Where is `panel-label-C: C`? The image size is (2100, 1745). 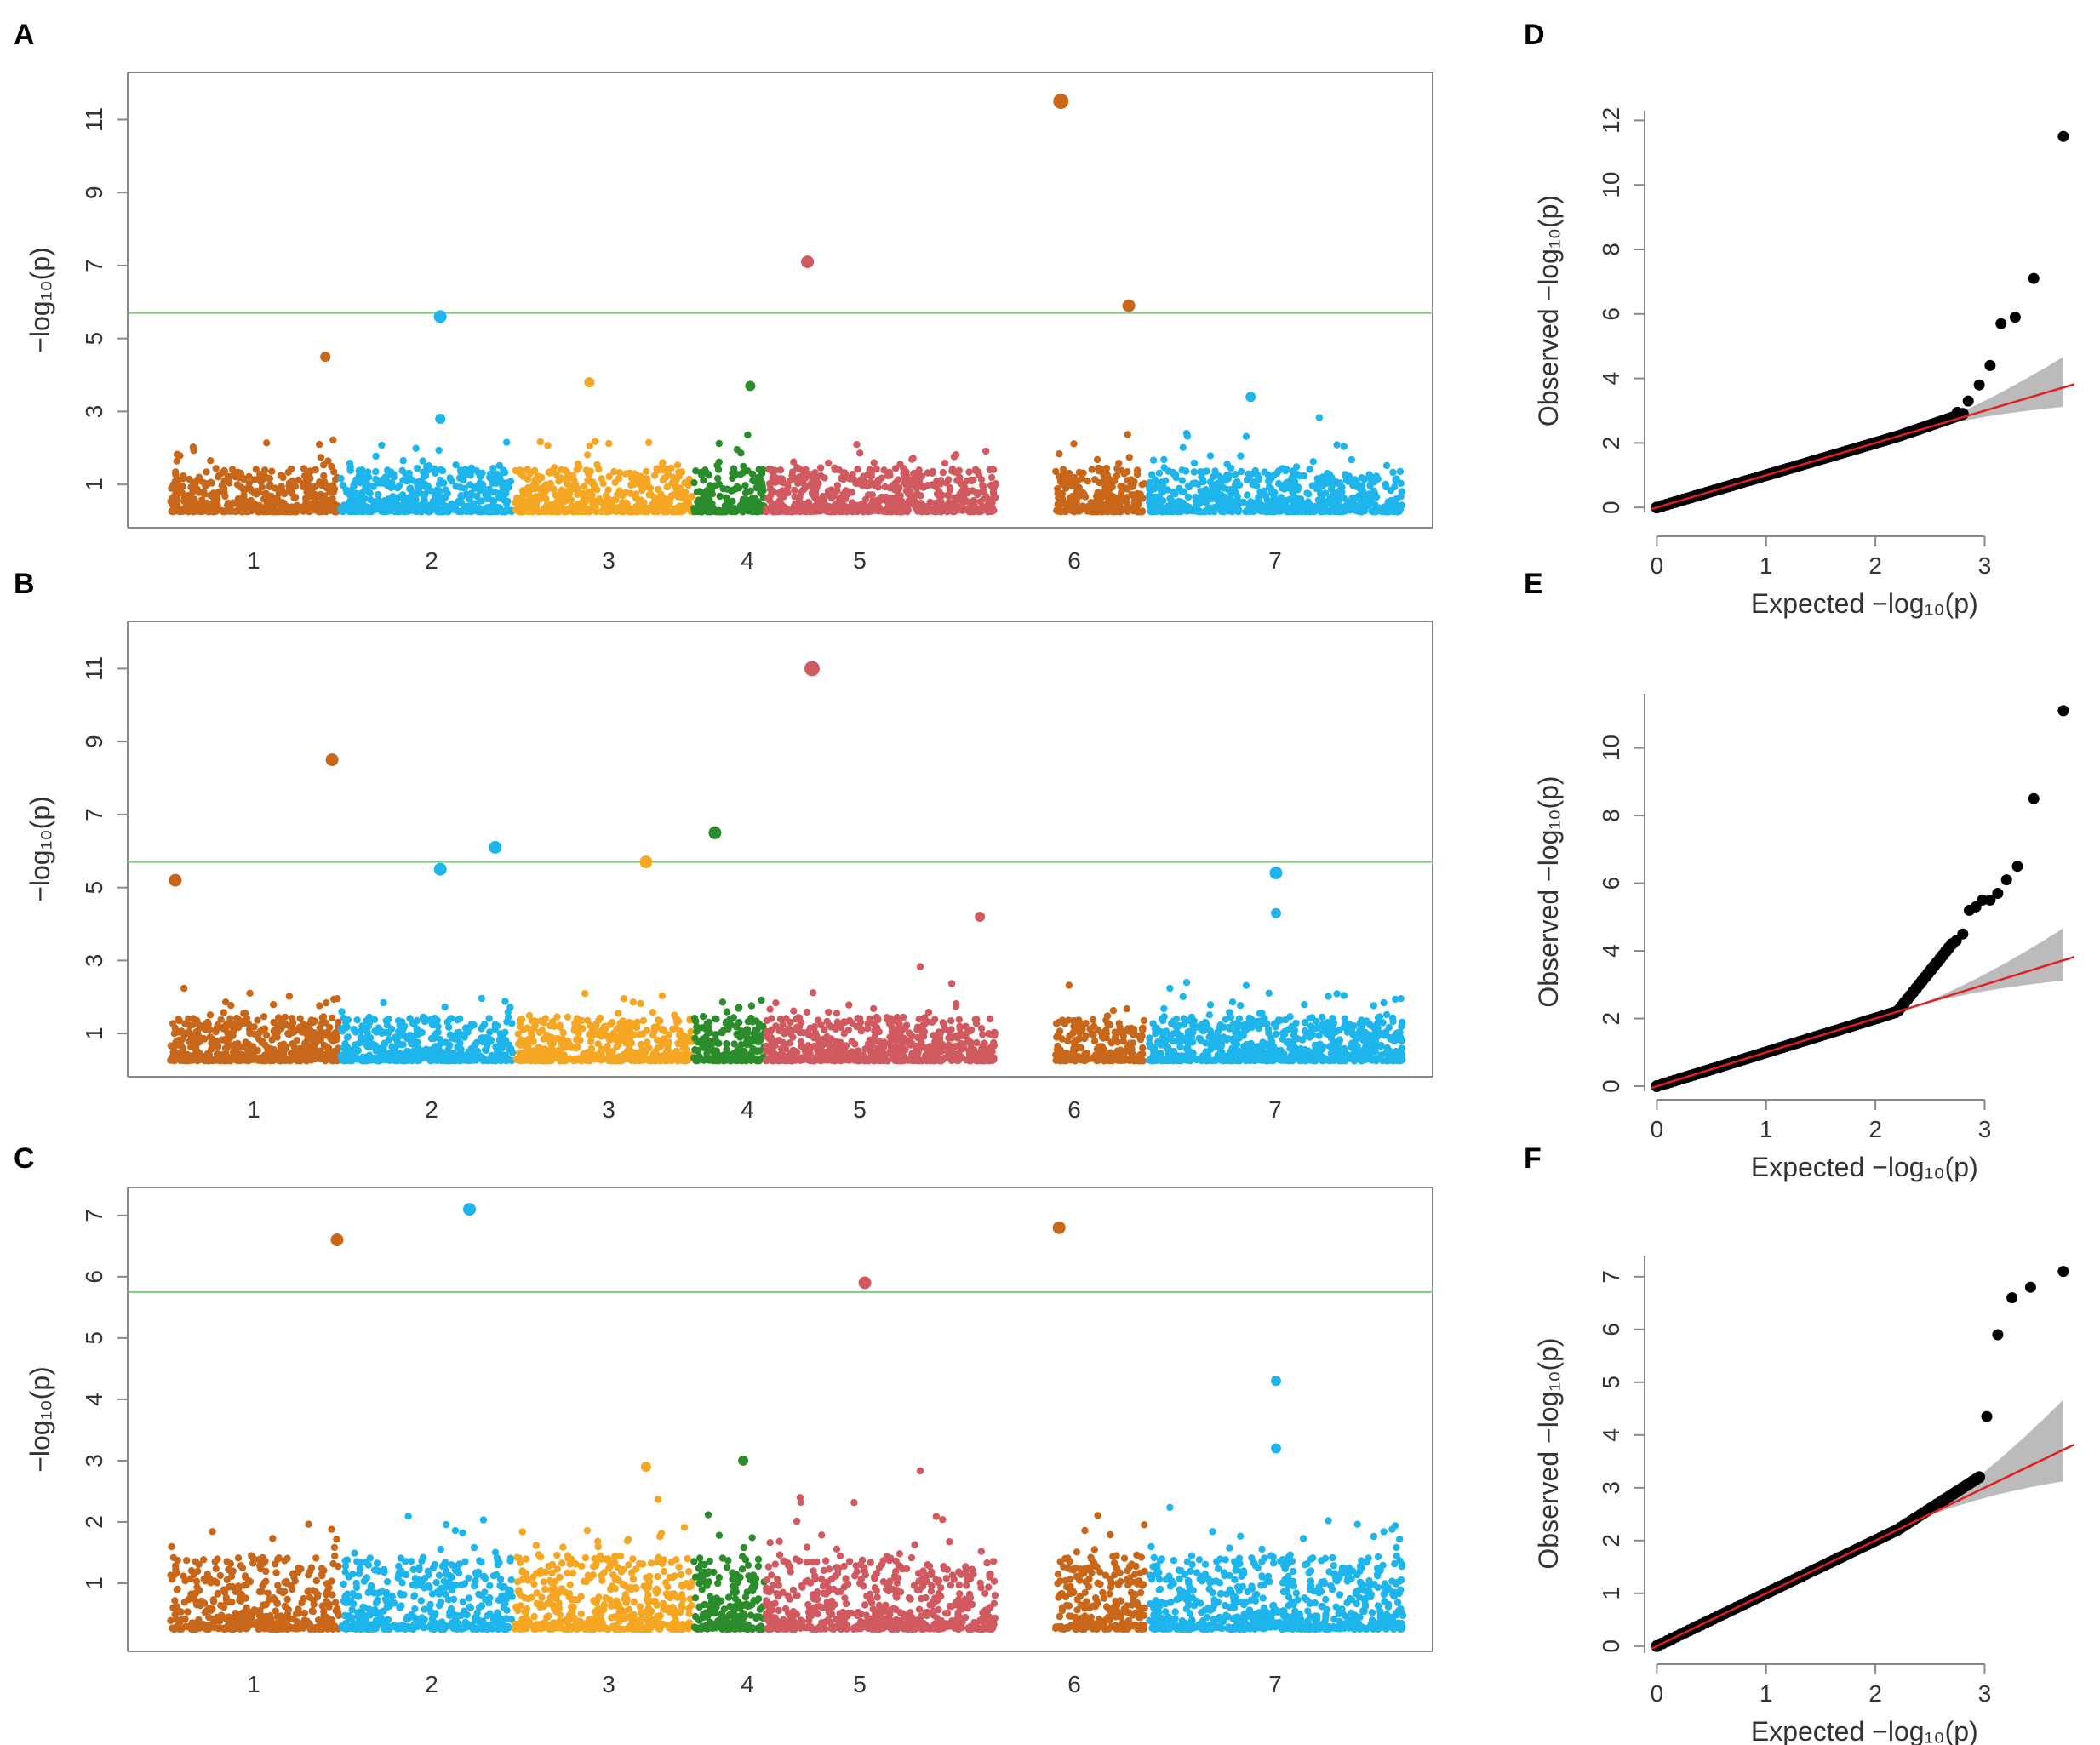 panel-label-C: C is located at coordinates (24, 1158).